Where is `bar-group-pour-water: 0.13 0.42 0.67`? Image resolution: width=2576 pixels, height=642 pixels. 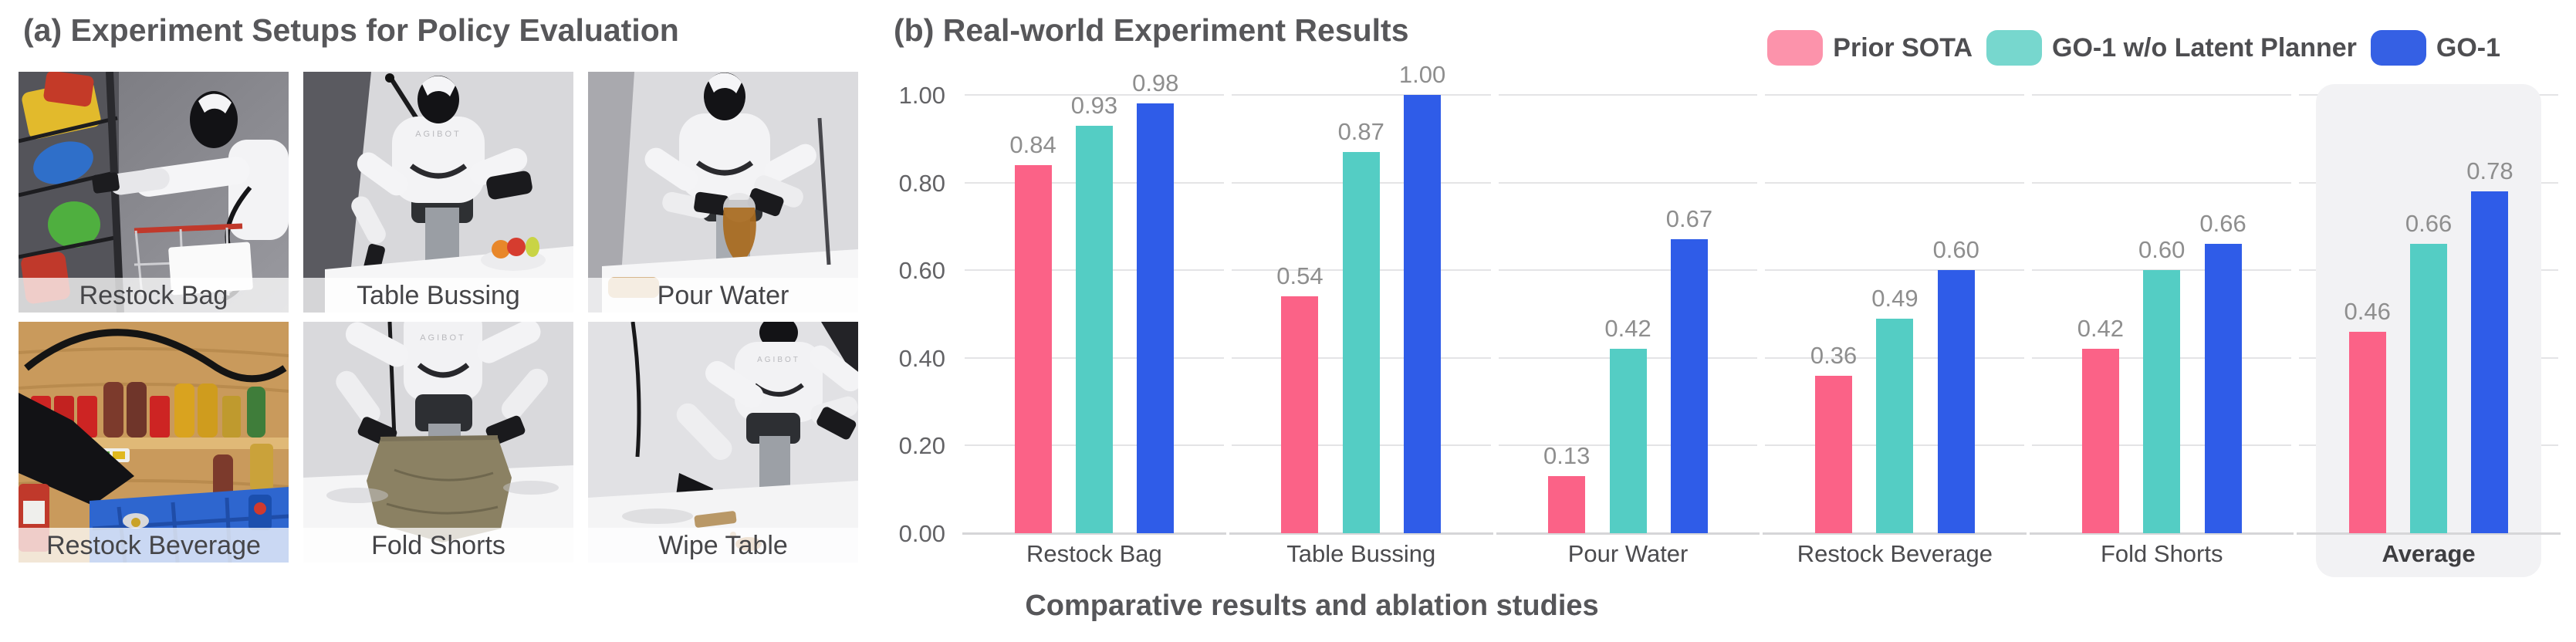
bar-group-pour-water: 0.13 0.42 0.67 is located at coordinates (1628, 314).